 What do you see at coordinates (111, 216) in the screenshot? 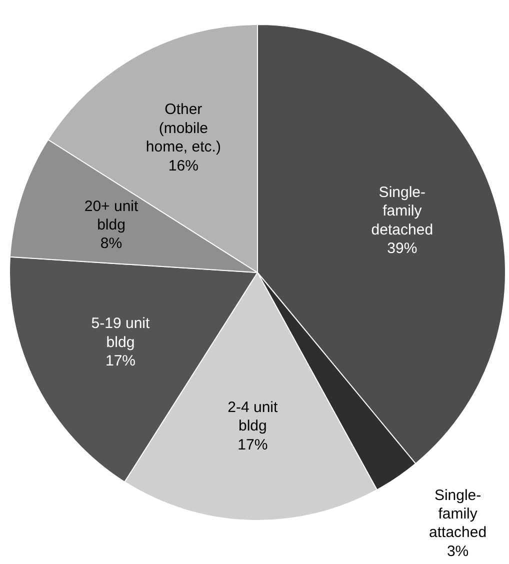
I see `slice-label: 20+ unit bldg` at bounding box center [111, 216].